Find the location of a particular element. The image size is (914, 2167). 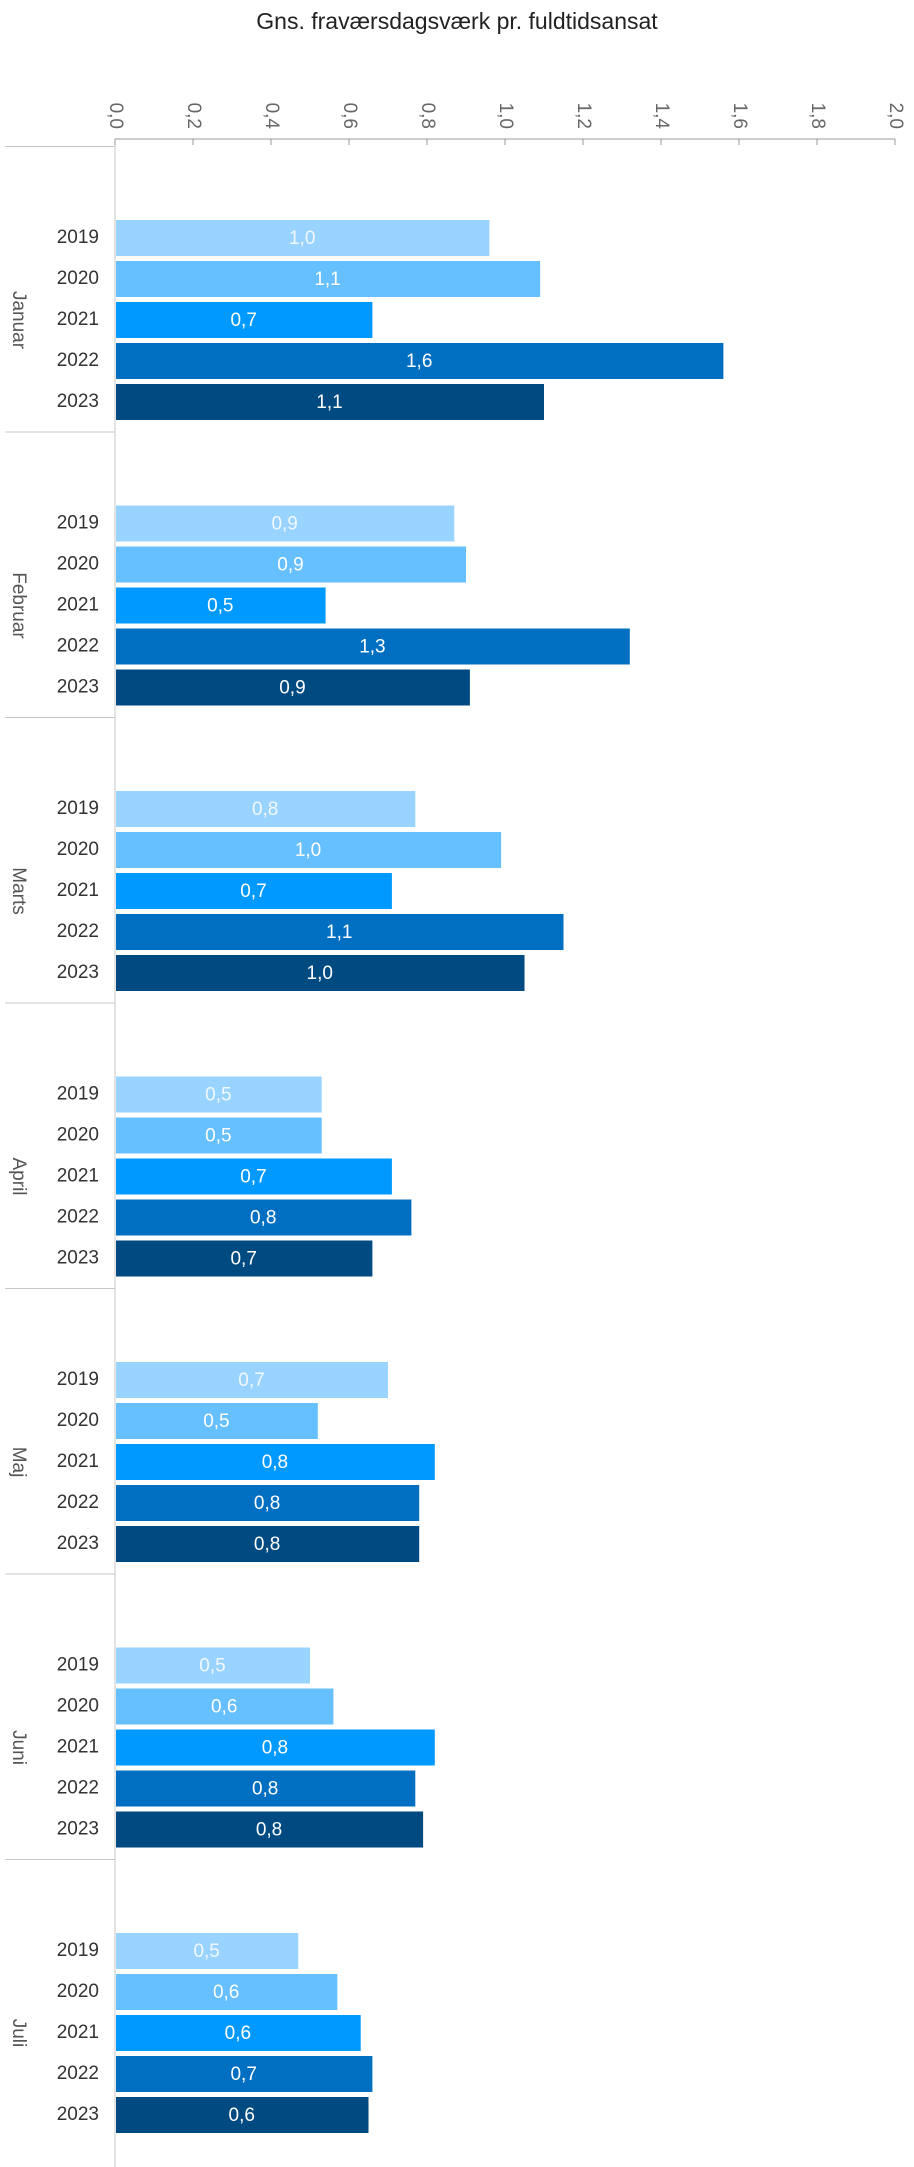

category-label: Juni is located at coordinates (18, 1747).